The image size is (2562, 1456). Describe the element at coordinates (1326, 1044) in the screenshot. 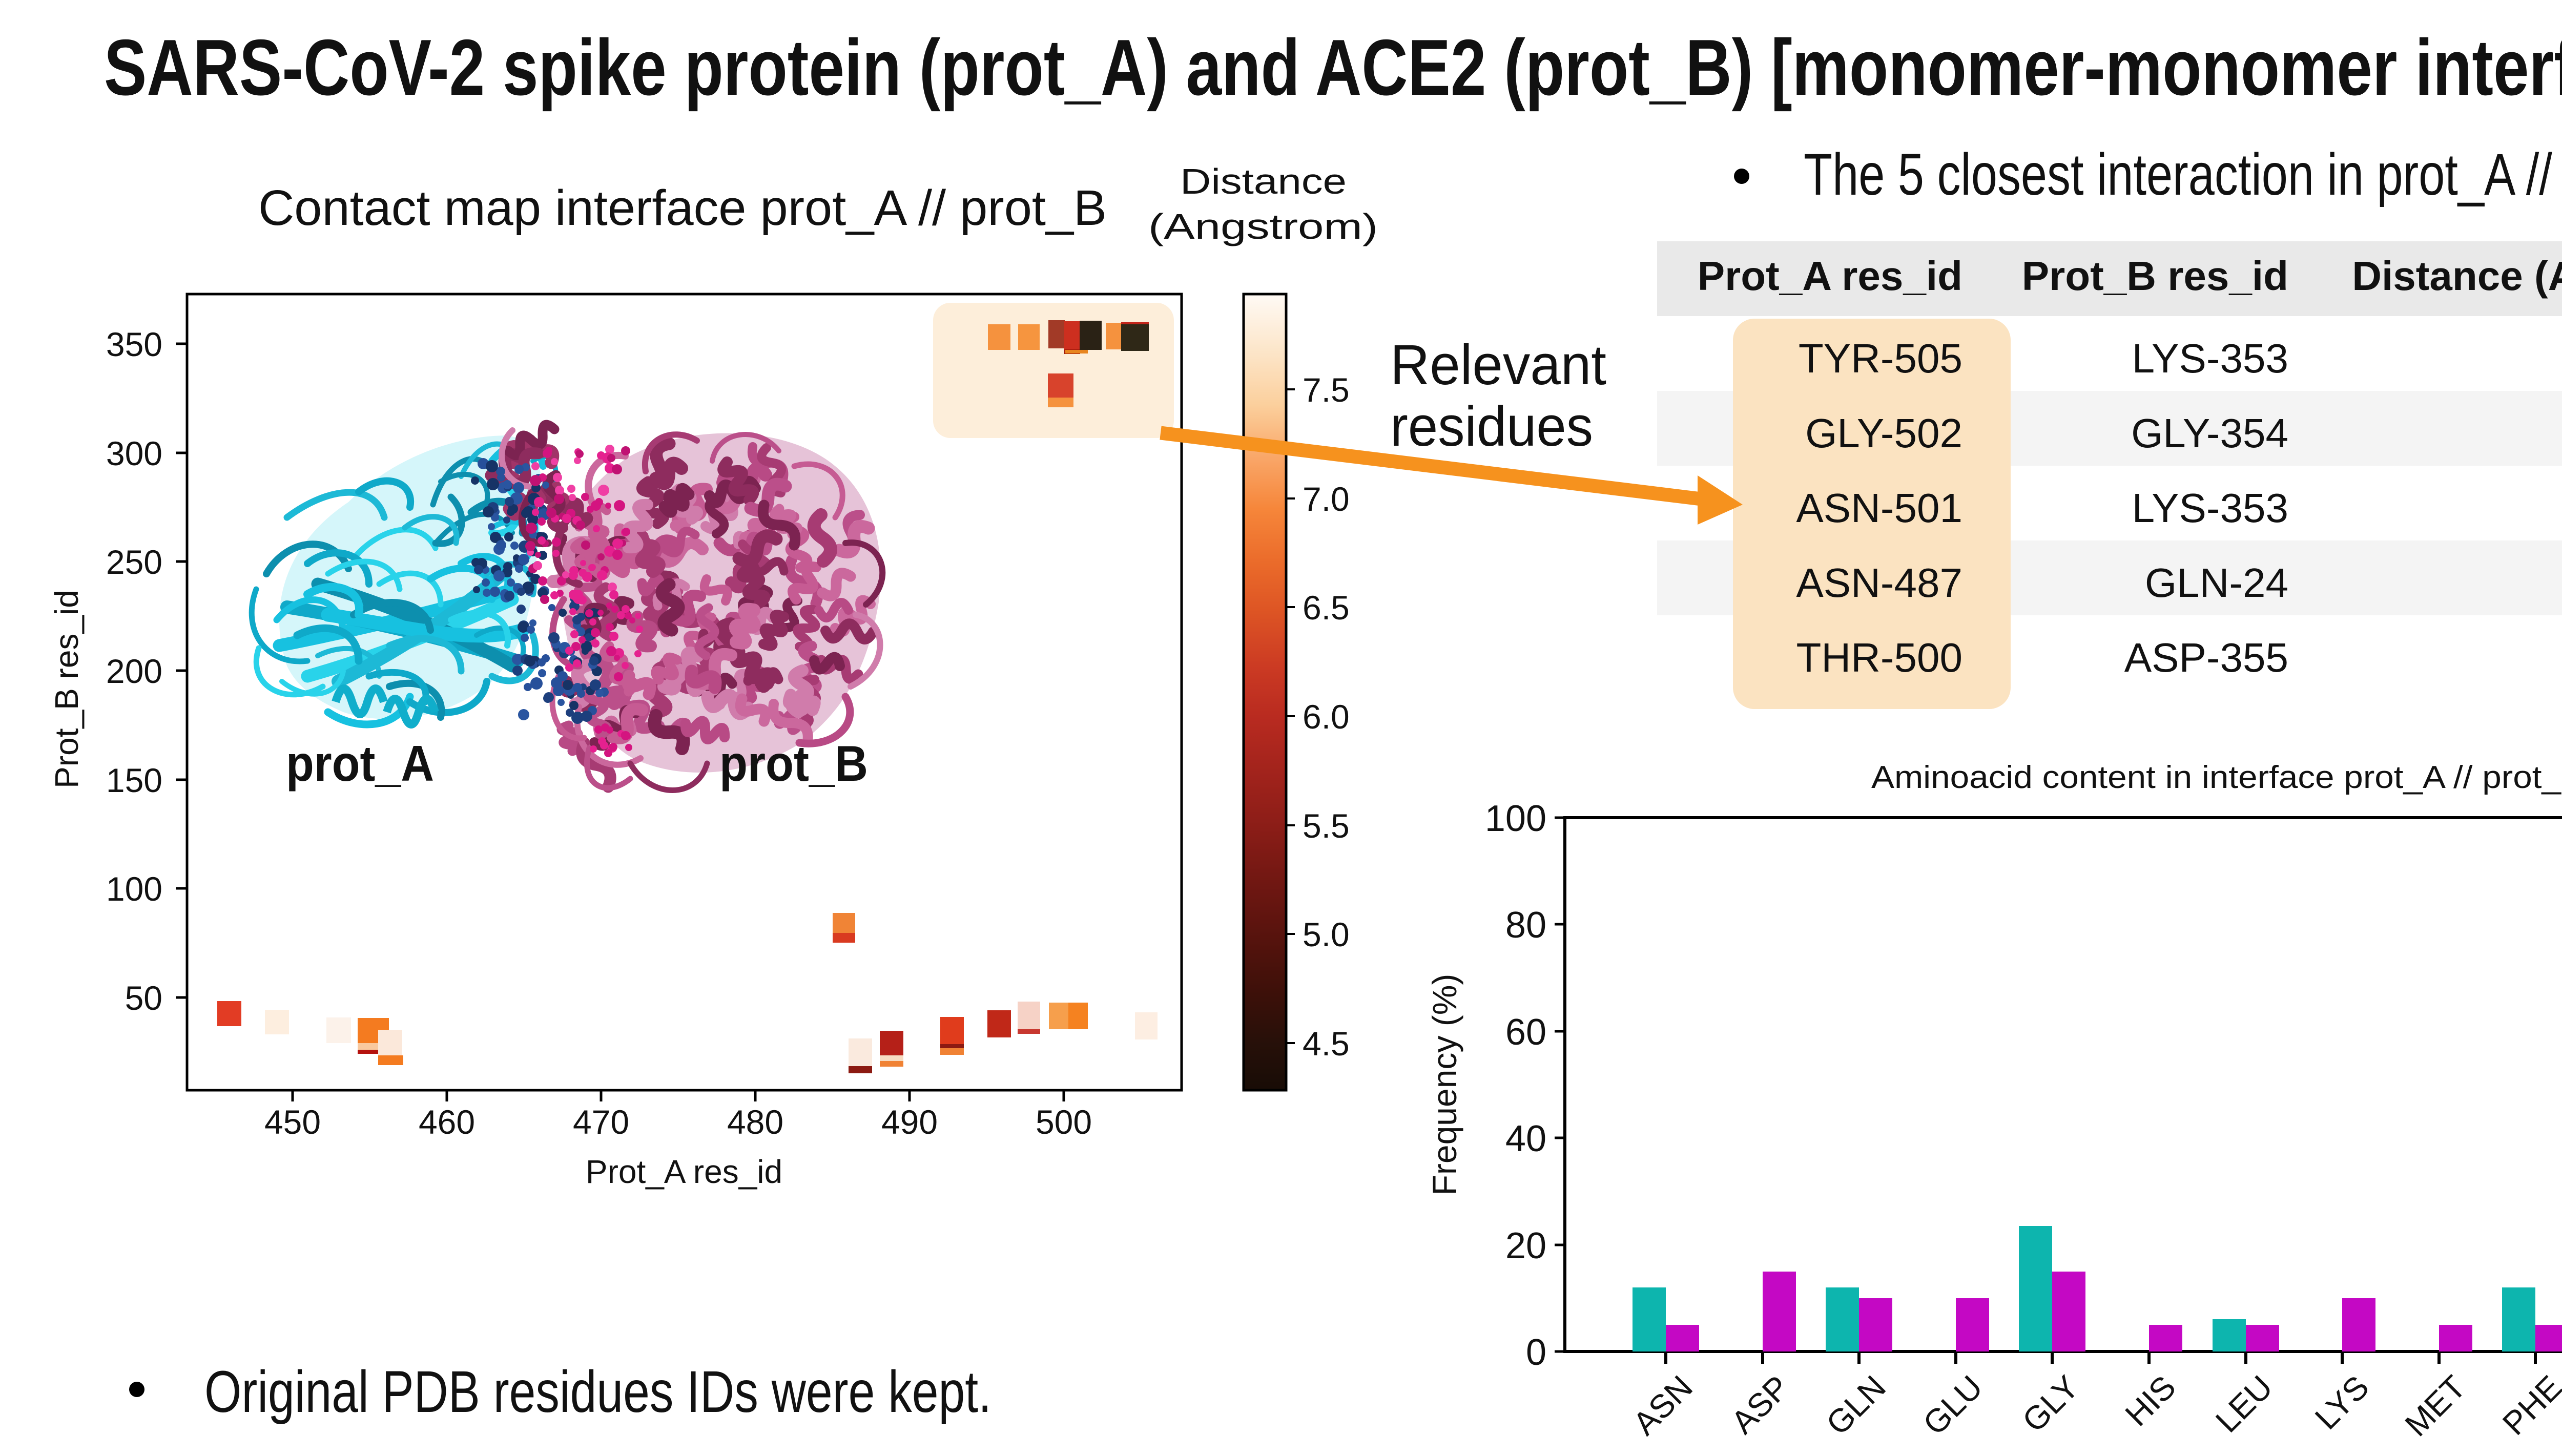

I see `svg-text: 4.5` at that location.